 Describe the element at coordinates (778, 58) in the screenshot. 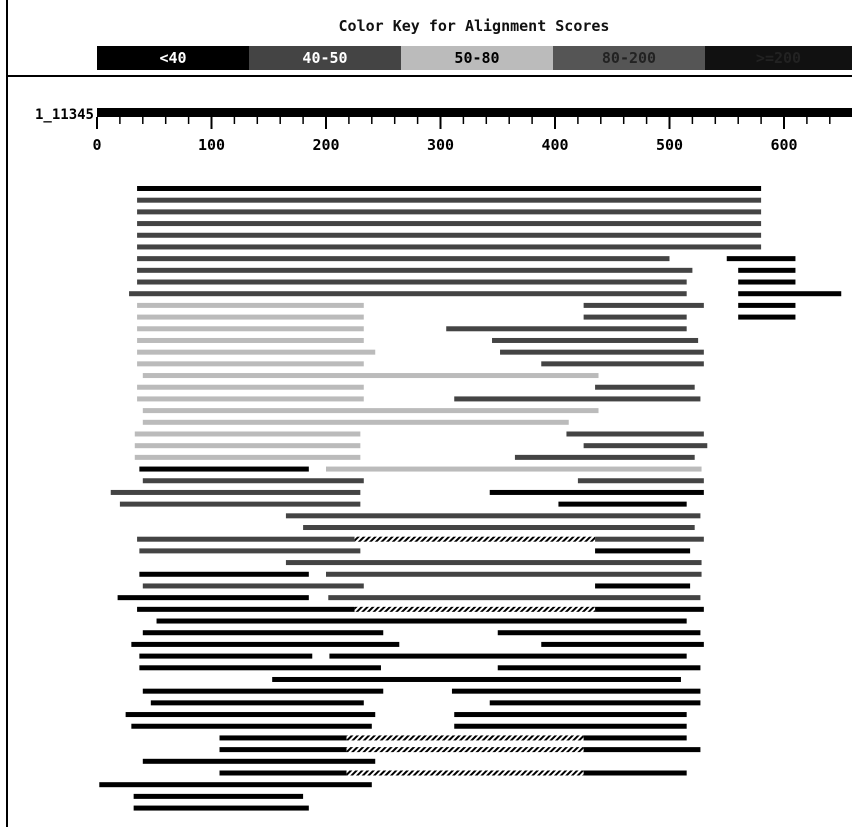

I see `color-key-bin: >=200` at that location.